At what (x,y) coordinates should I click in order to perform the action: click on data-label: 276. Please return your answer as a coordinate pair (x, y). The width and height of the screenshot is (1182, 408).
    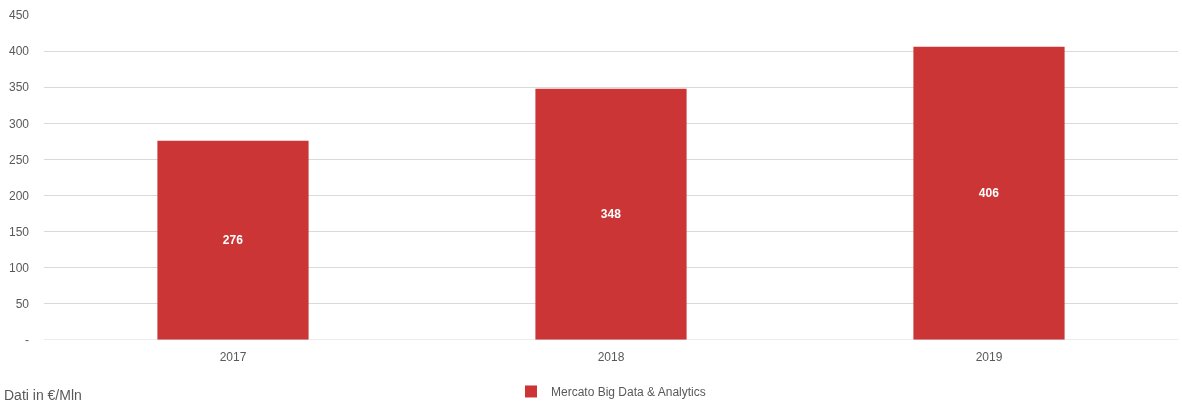
    Looking at the image, I should click on (233, 240).